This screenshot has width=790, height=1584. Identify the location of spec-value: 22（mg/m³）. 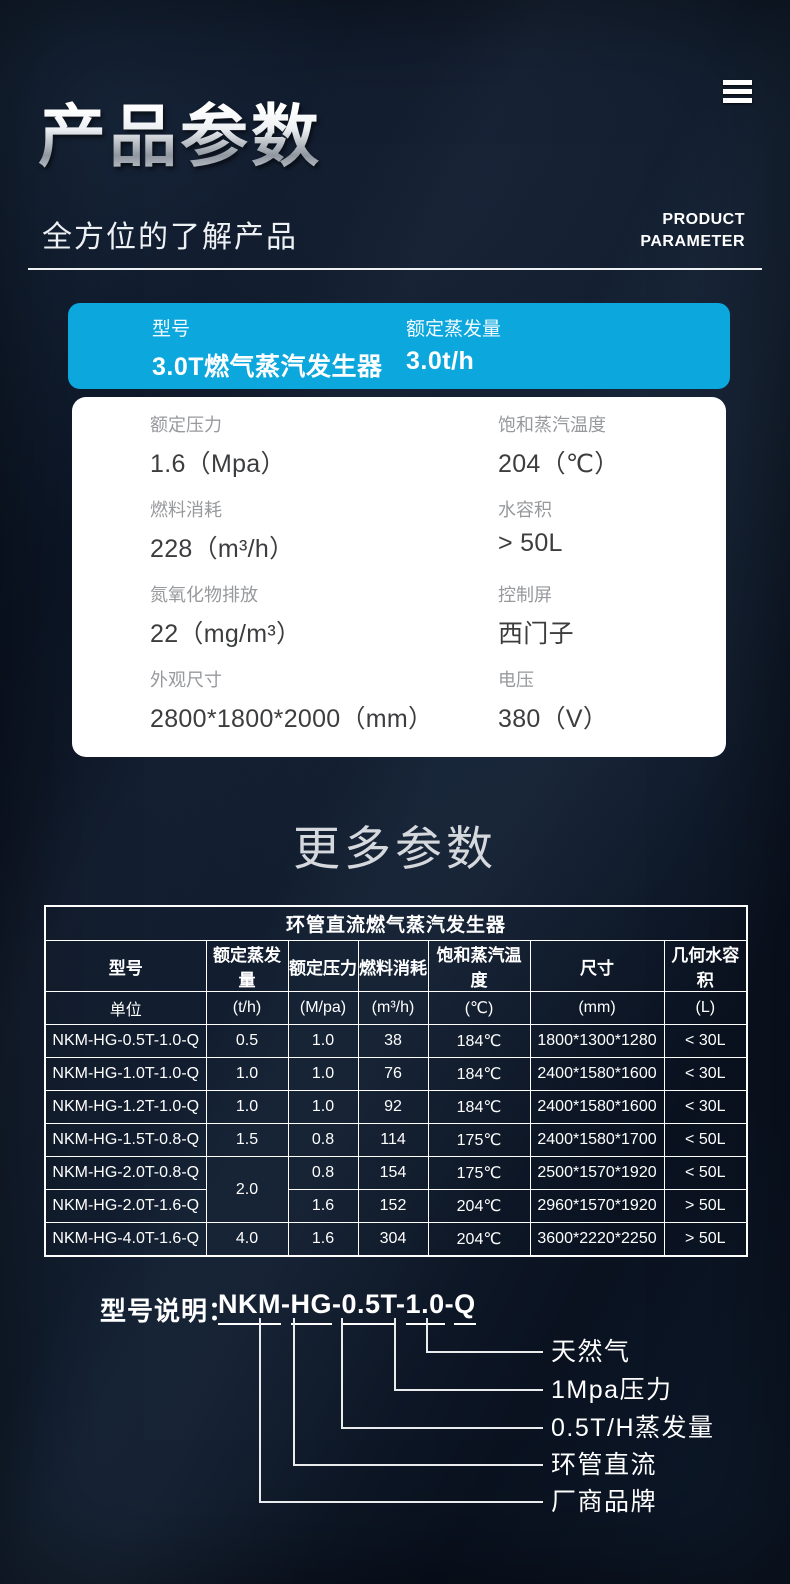
(226, 633).